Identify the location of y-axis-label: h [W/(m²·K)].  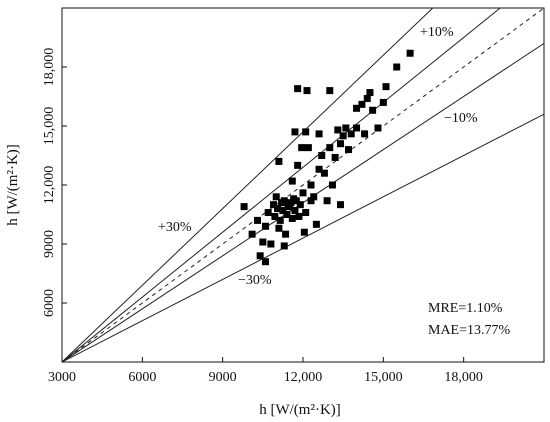
(13, 185).